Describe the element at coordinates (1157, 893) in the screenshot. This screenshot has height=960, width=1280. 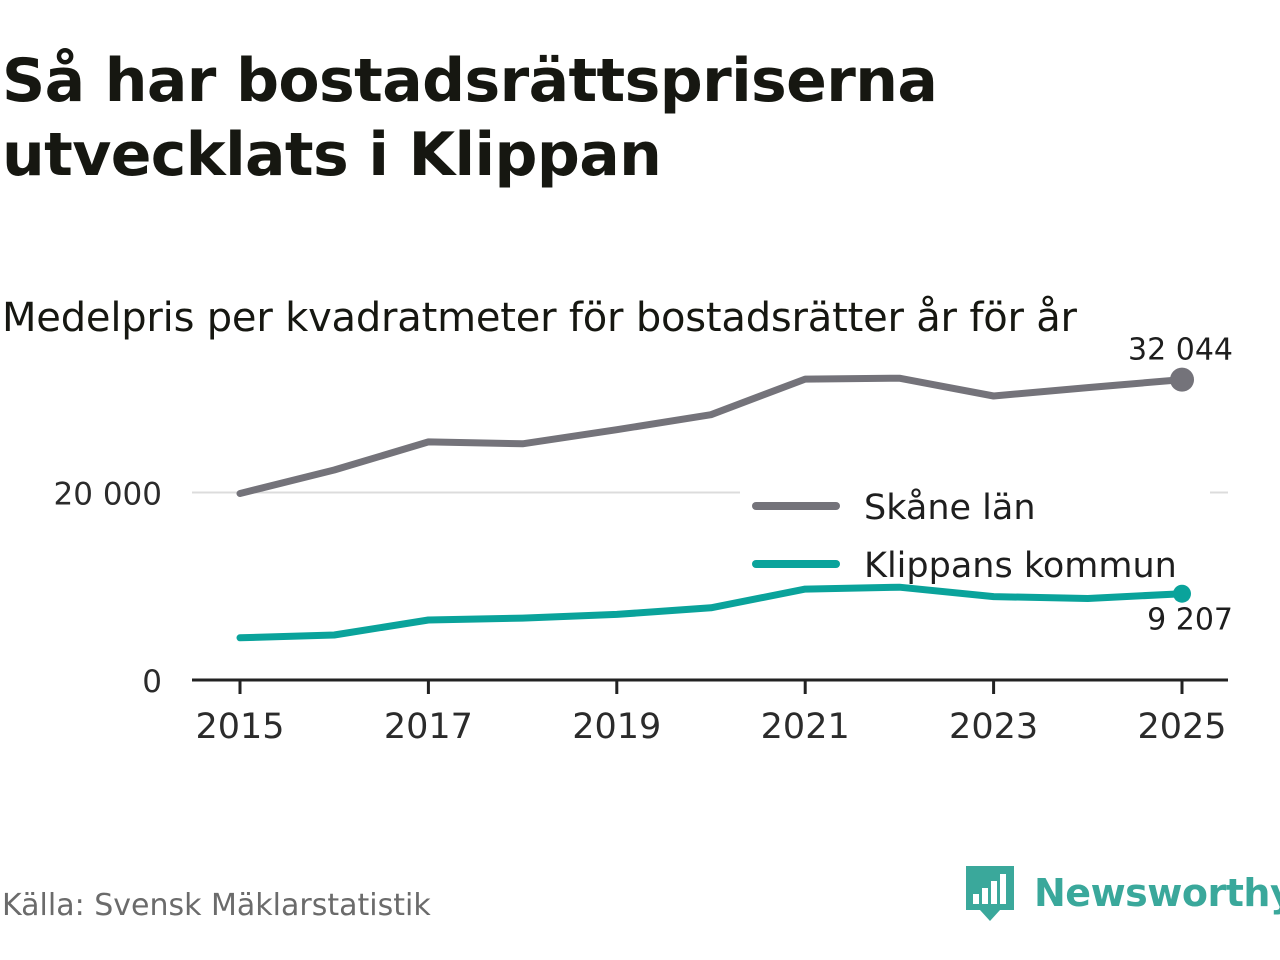
I see `brand-name: Newsworthy` at that location.